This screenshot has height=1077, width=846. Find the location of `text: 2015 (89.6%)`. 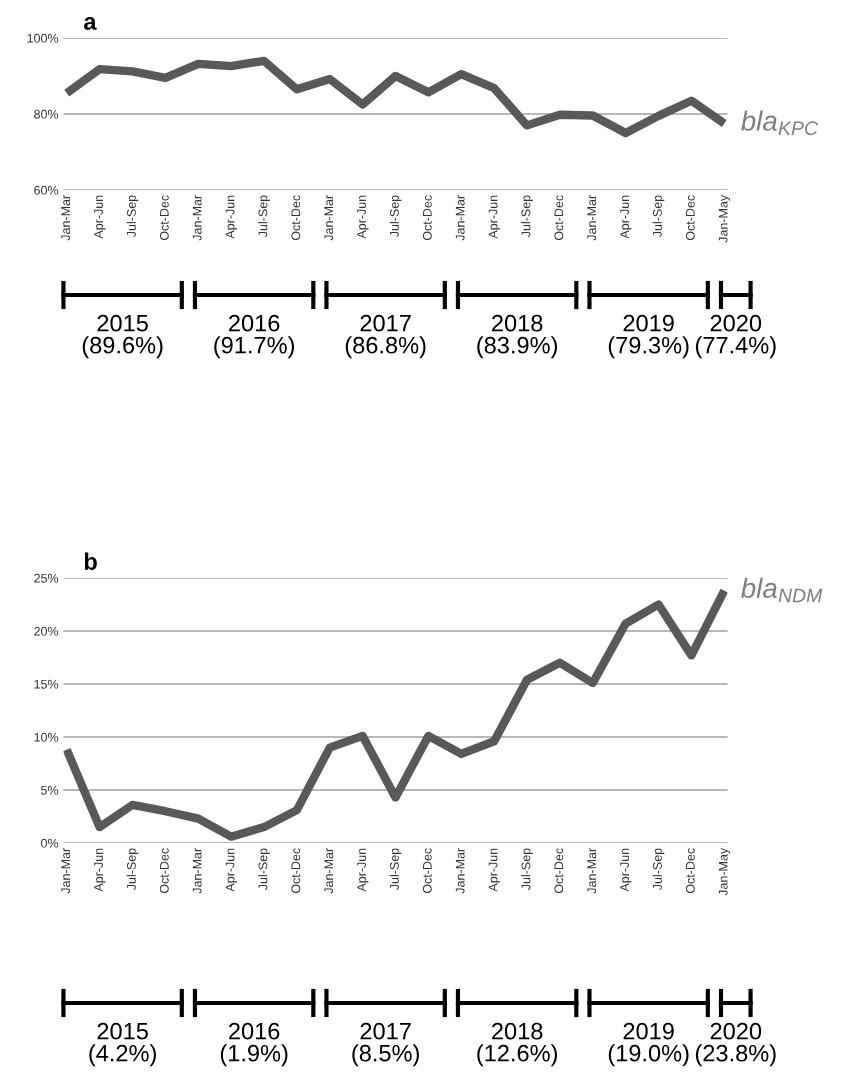

text: 2015 (89.6%) is located at coordinates (122, 336).